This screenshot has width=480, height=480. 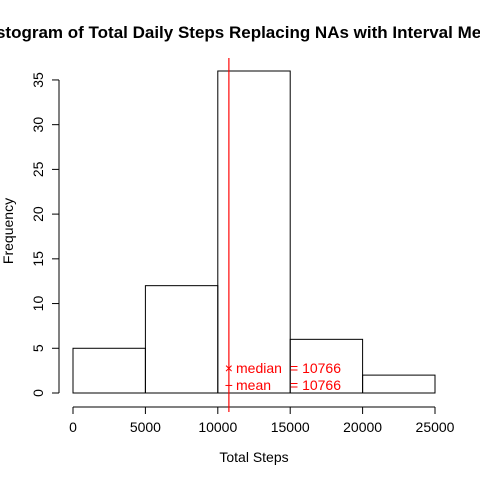 What do you see at coordinates (217, 427) in the screenshot?
I see `x-tick-label: 10000` at bounding box center [217, 427].